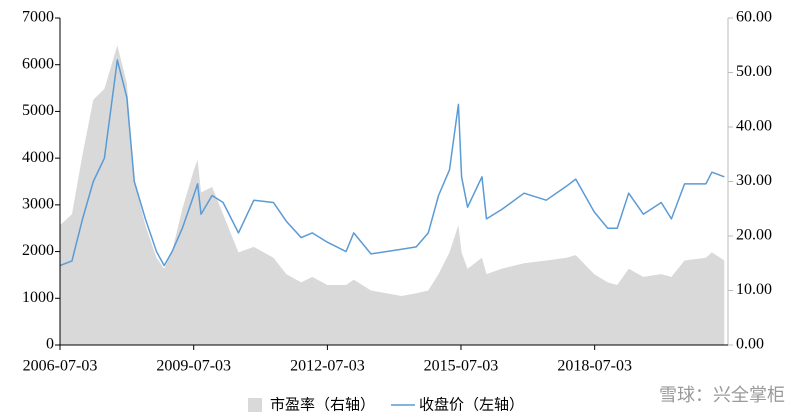 The height and width of the screenshot is (420, 800). Describe the element at coordinates (60, 366) in the screenshot. I see `x-tick-label: 2006-07-03` at that location.